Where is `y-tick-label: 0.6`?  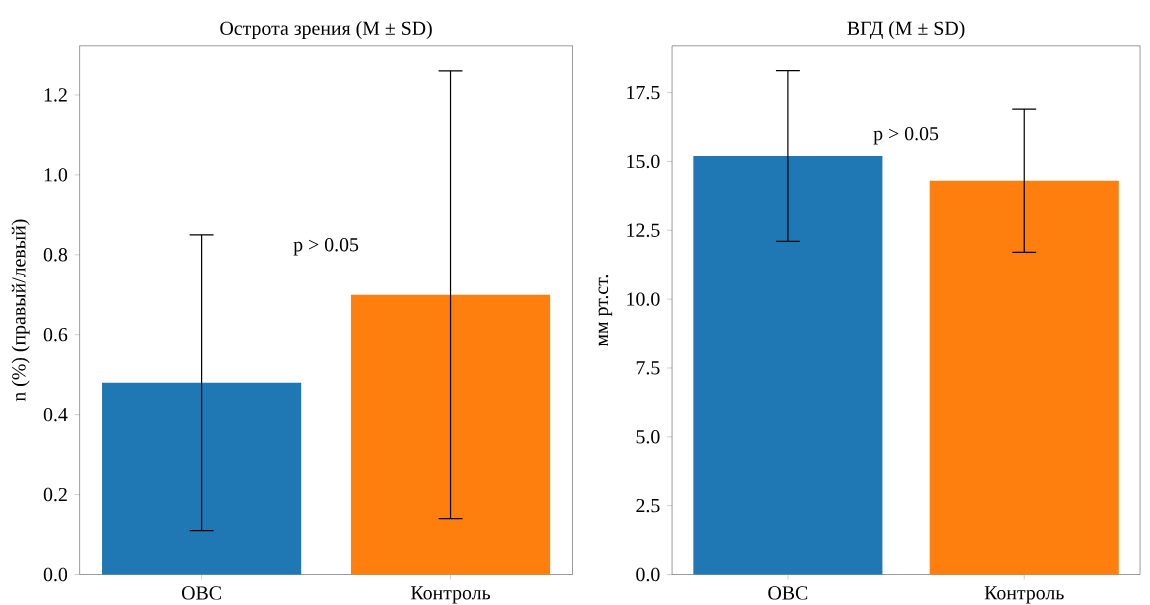
y-tick-label: 0.6 is located at coordinates (55, 334).